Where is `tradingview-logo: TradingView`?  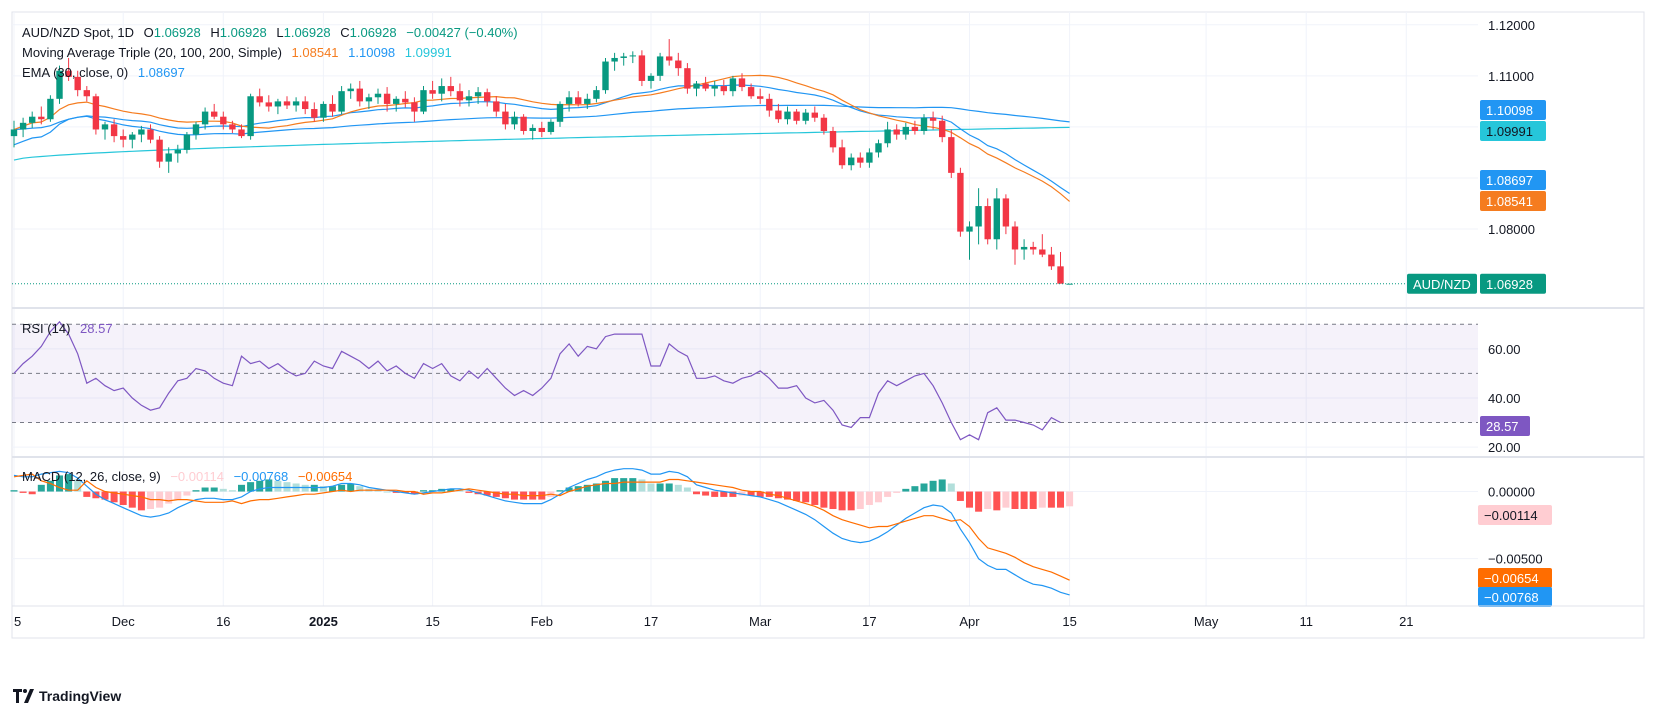
tradingview-logo: TradingView is located at coordinates (67, 696).